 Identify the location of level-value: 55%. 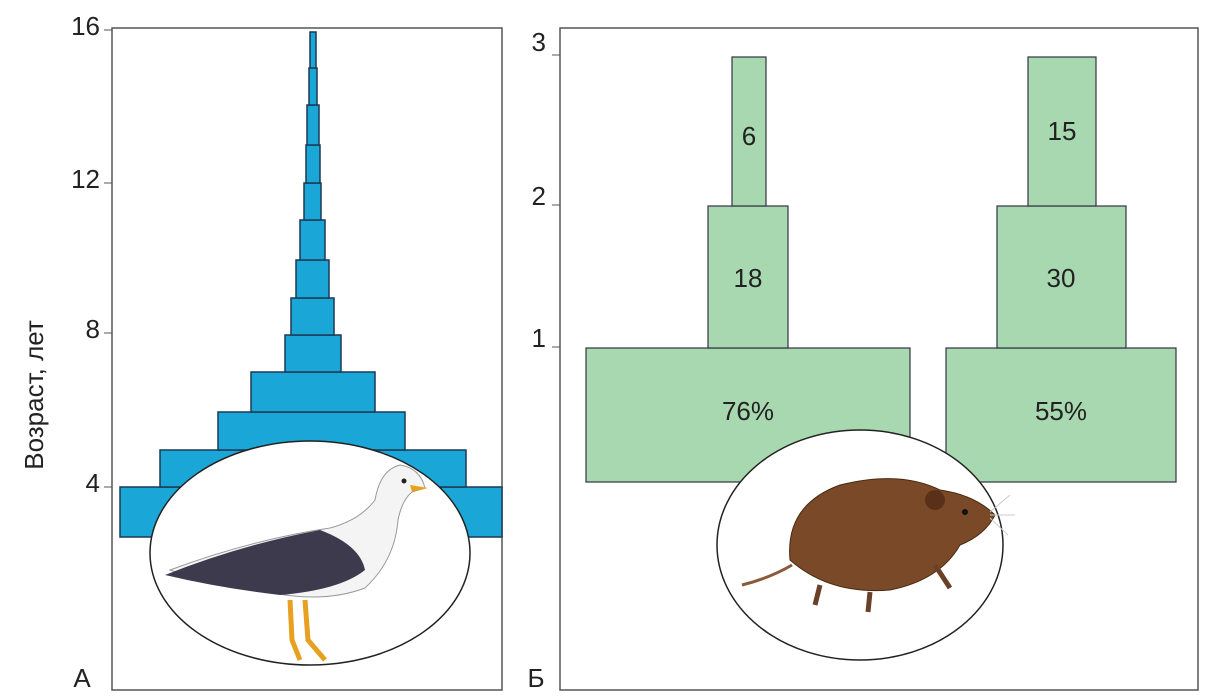
(1061, 411).